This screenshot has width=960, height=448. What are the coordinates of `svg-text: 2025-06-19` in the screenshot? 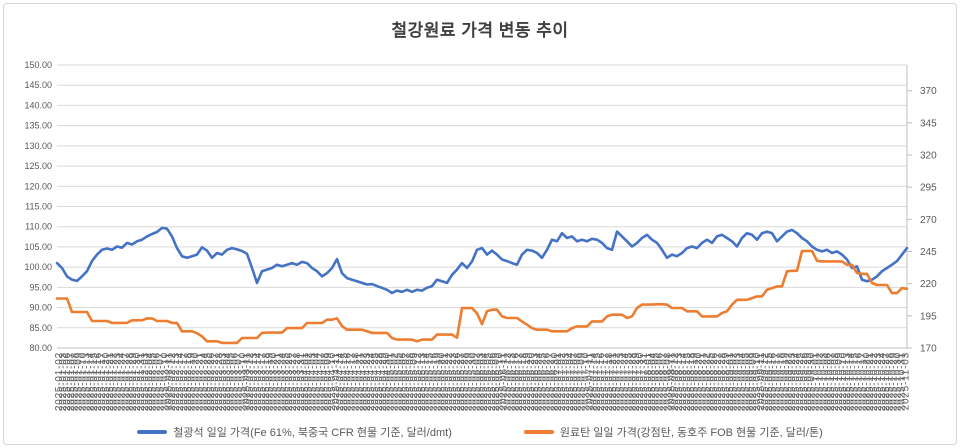 It's located at (527, 381).